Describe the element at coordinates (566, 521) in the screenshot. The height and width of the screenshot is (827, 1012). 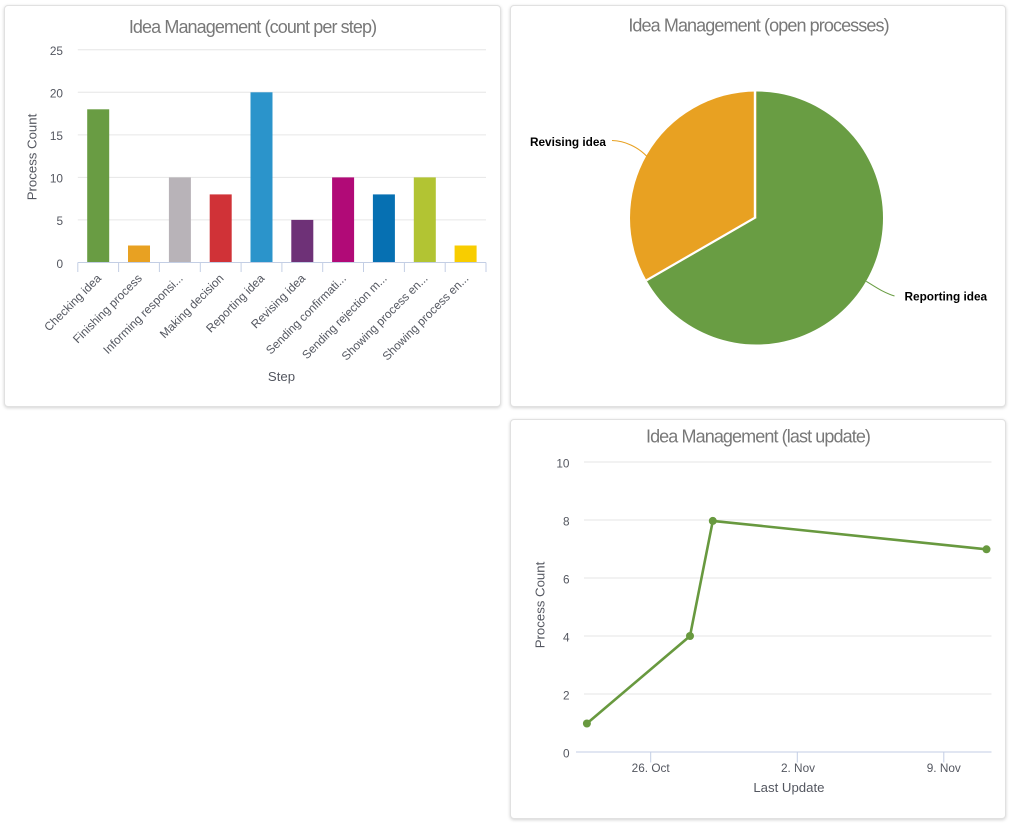
I see `svg-text: 8` at that location.